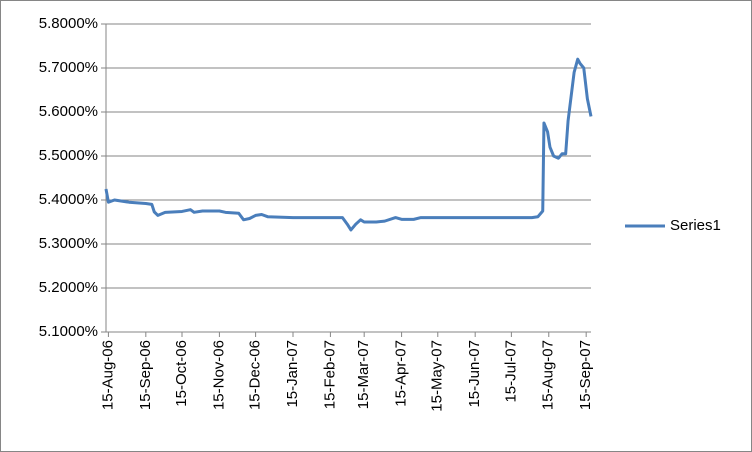 The height and width of the screenshot is (452, 752). I want to click on x-tick-label: 15-May-07, so click(437, 376).